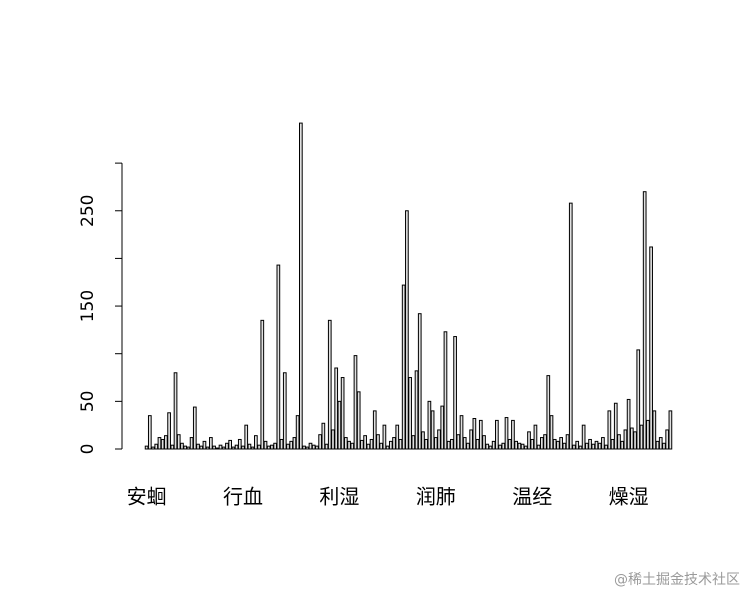 The image size is (756, 606). Describe the element at coordinates (629, 497) in the screenshot. I see `x-tick-label: 燥湿` at that location.